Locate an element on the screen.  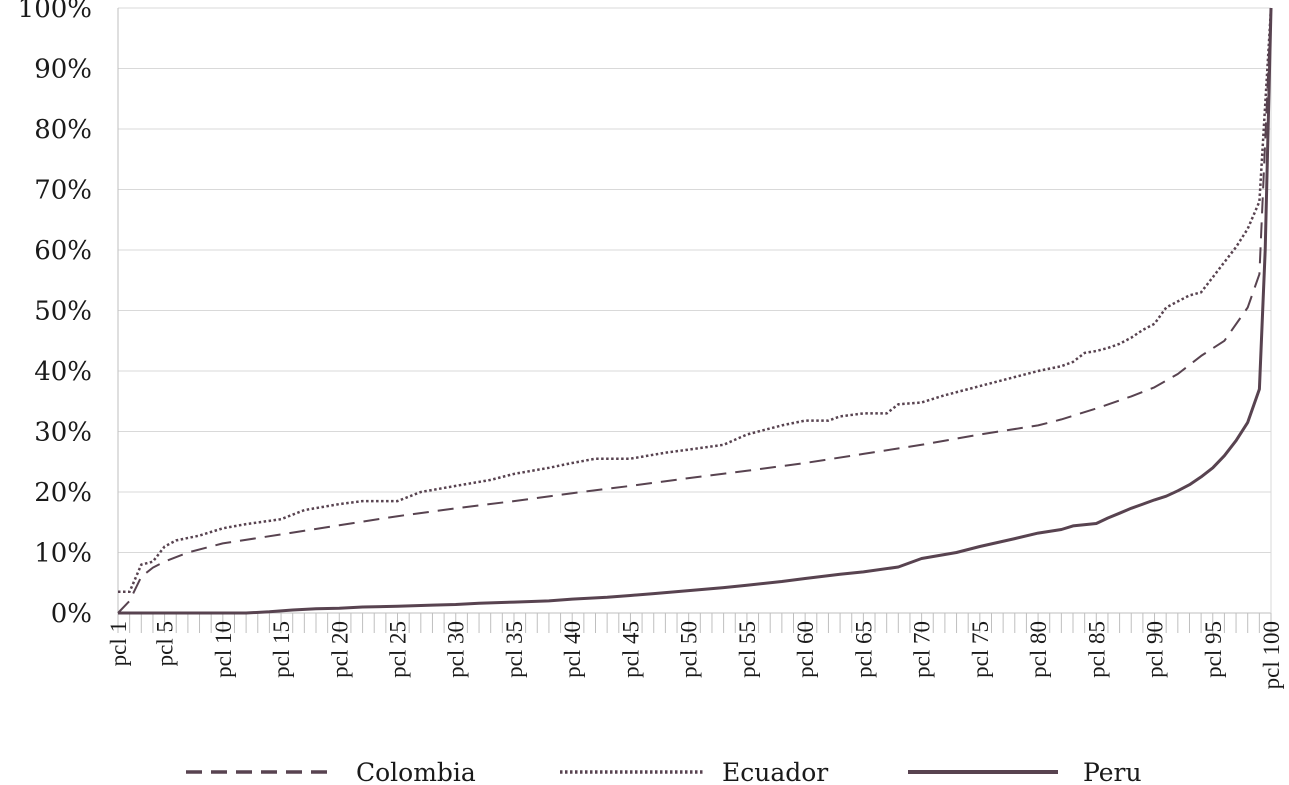
x-tick-label: pcl 75 is located at coordinates (980, 649).